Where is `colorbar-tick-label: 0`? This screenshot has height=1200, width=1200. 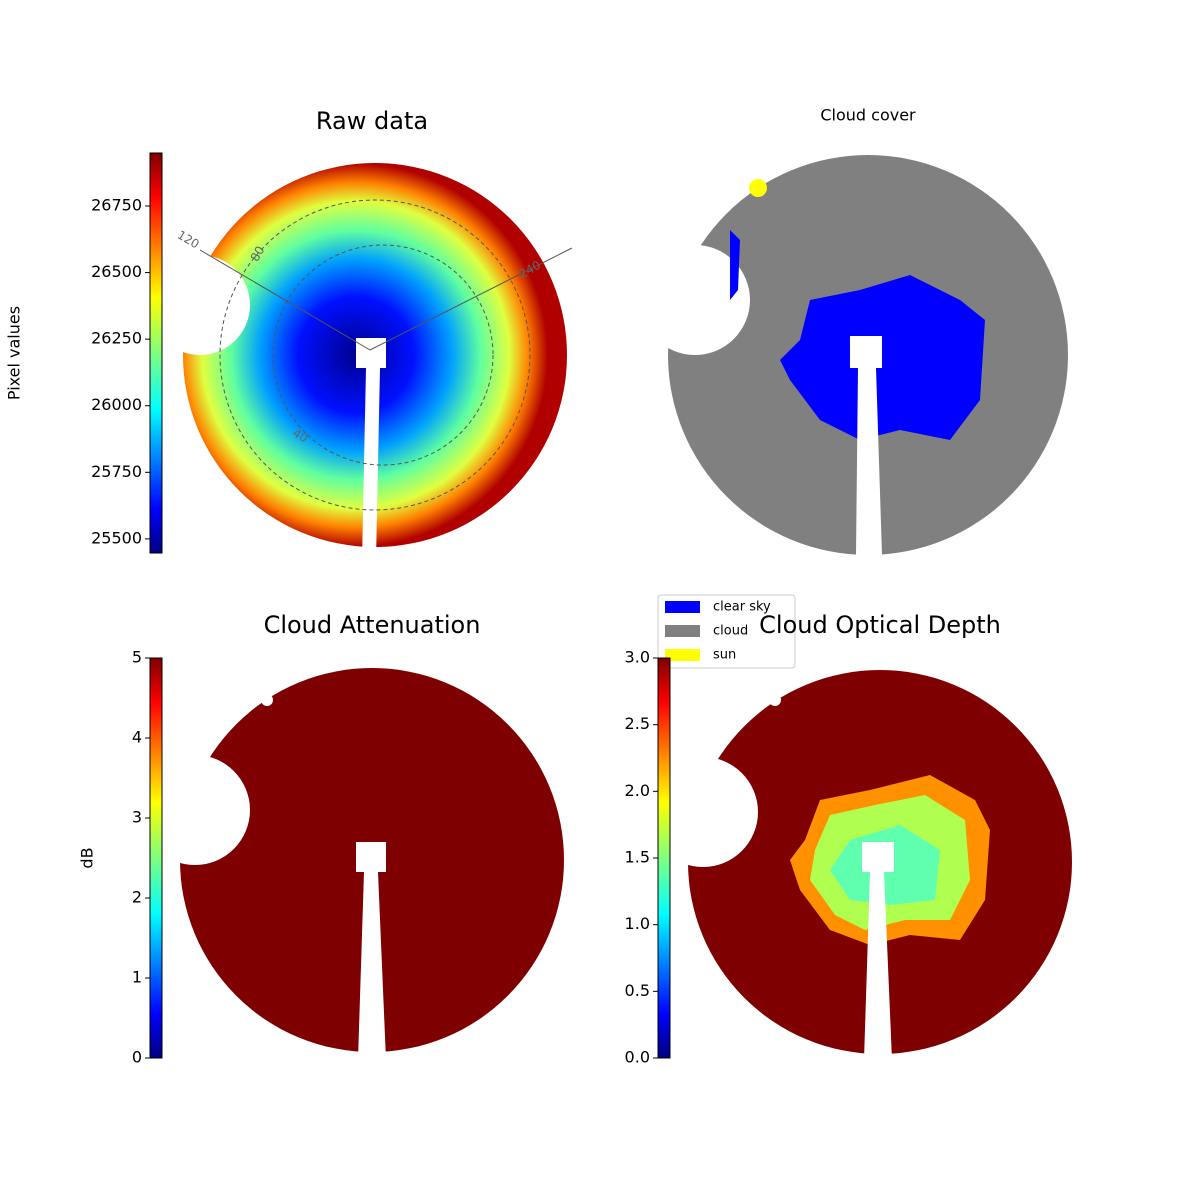 colorbar-tick-label: 0 is located at coordinates (137, 1057).